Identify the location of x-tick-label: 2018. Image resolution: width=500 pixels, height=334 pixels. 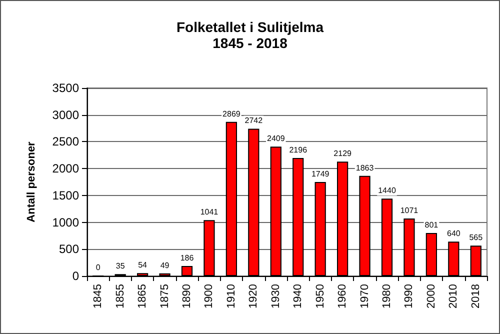
(476, 296).